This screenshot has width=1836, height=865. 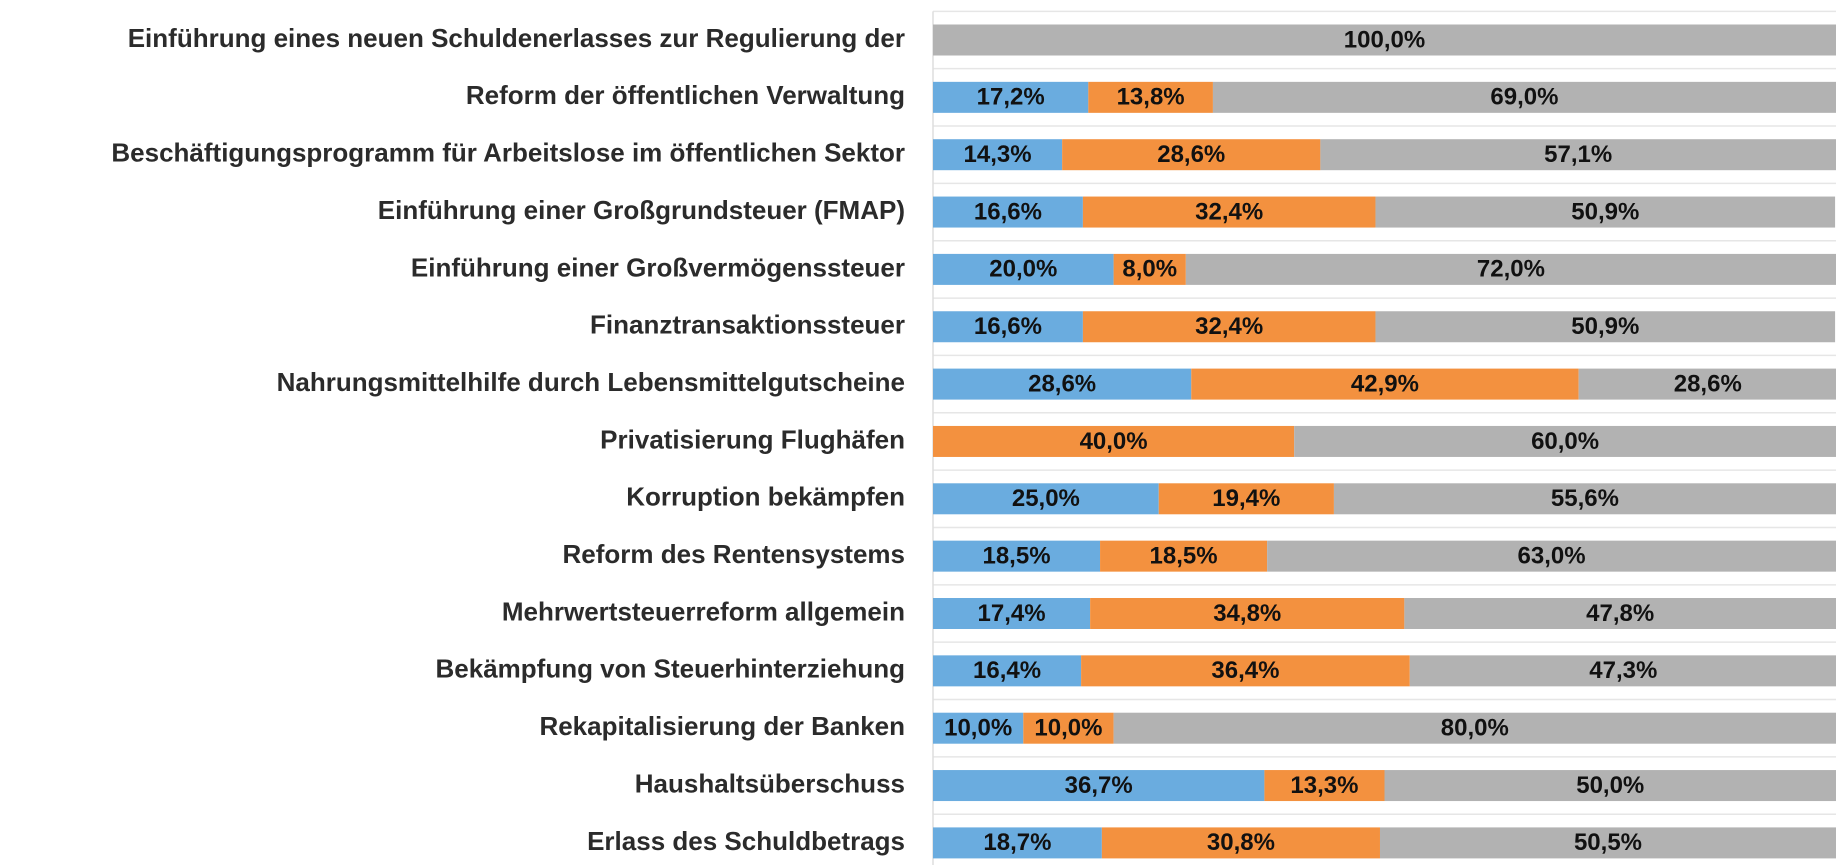 What do you see at coordinates (770, 783) in the screenshot?
I see `category-label: Haushaltsüberschuss` at bounding box center [770, 783].